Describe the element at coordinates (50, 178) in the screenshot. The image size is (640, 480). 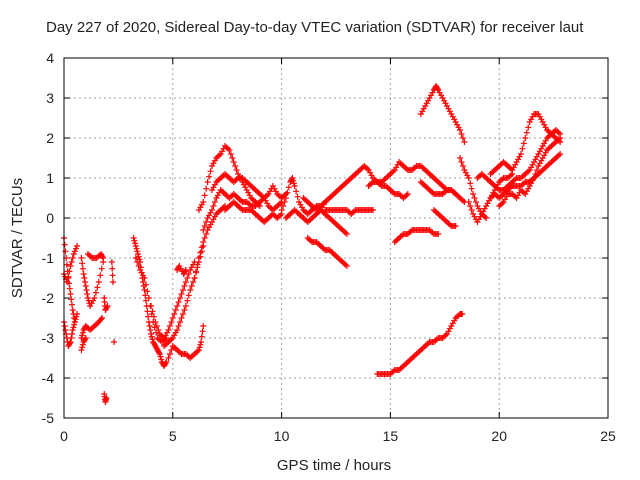
I see `y-tick-label: 1` at that location.